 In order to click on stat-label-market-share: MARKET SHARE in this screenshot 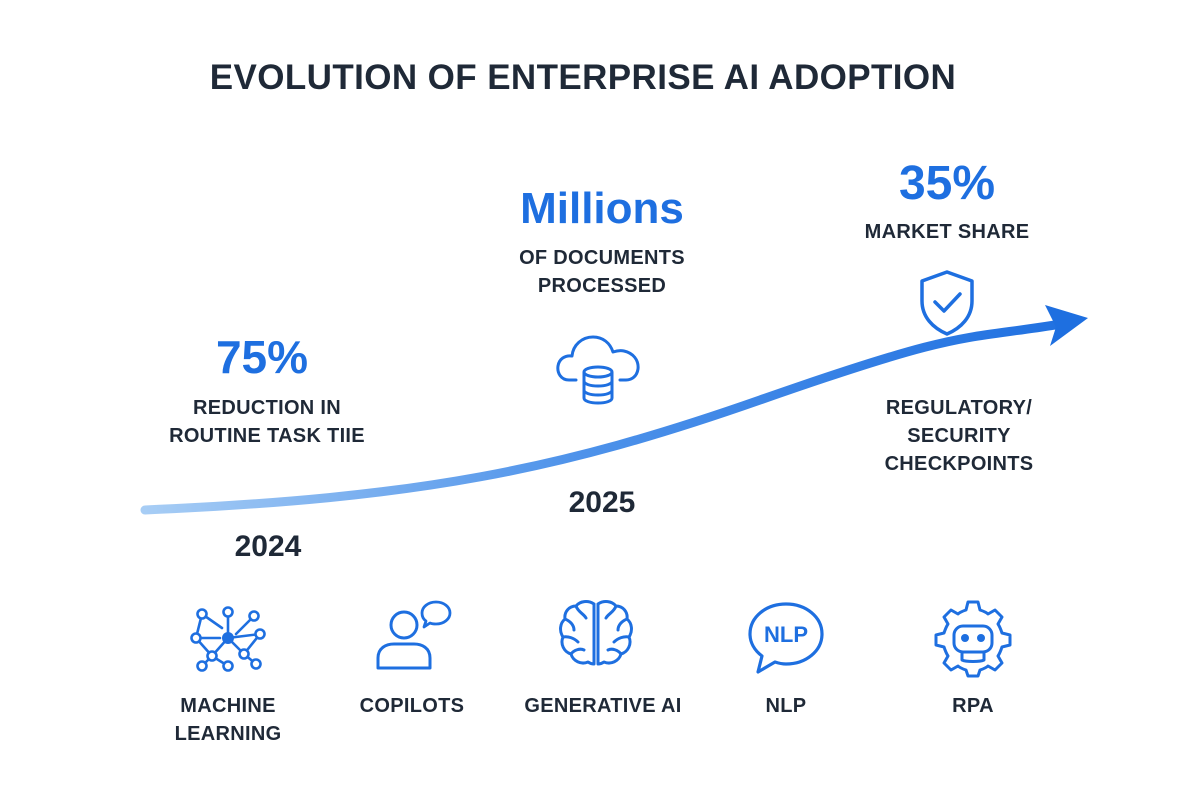, I will do `click(947, 232)`.